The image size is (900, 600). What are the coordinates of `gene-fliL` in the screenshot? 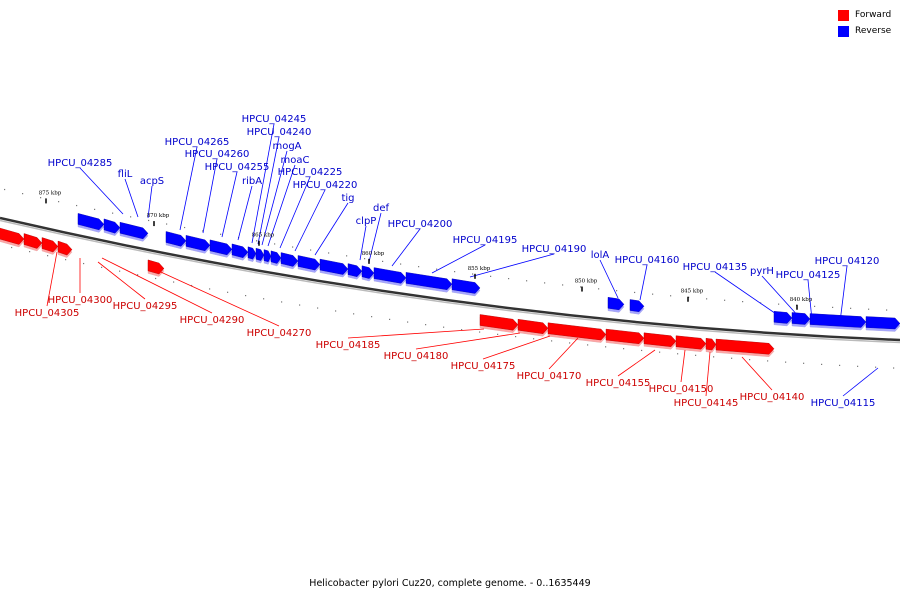 It's located at (112, 227).